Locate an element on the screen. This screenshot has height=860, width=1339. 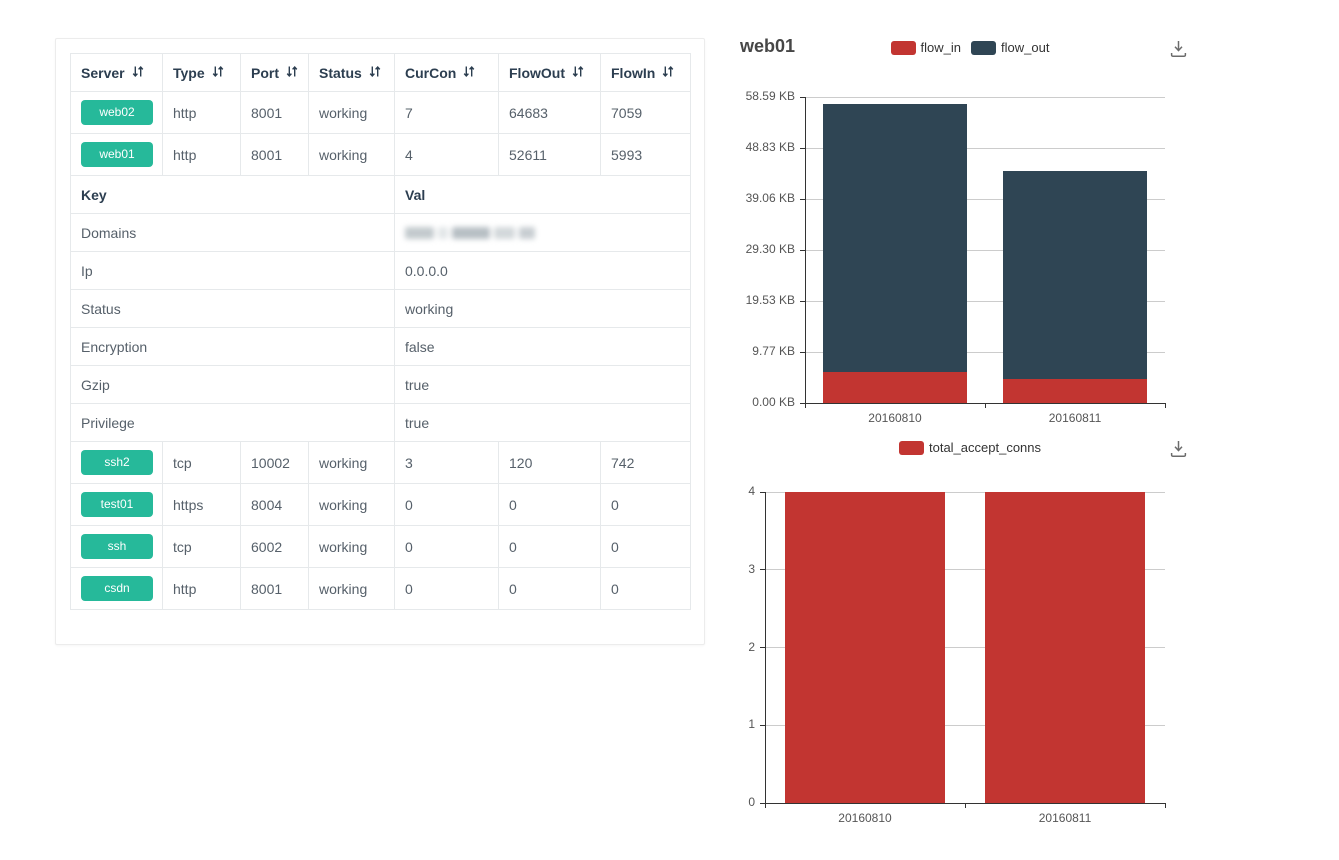
legend-item-flow-out: flow_out is located at coordinates (1010, 47).